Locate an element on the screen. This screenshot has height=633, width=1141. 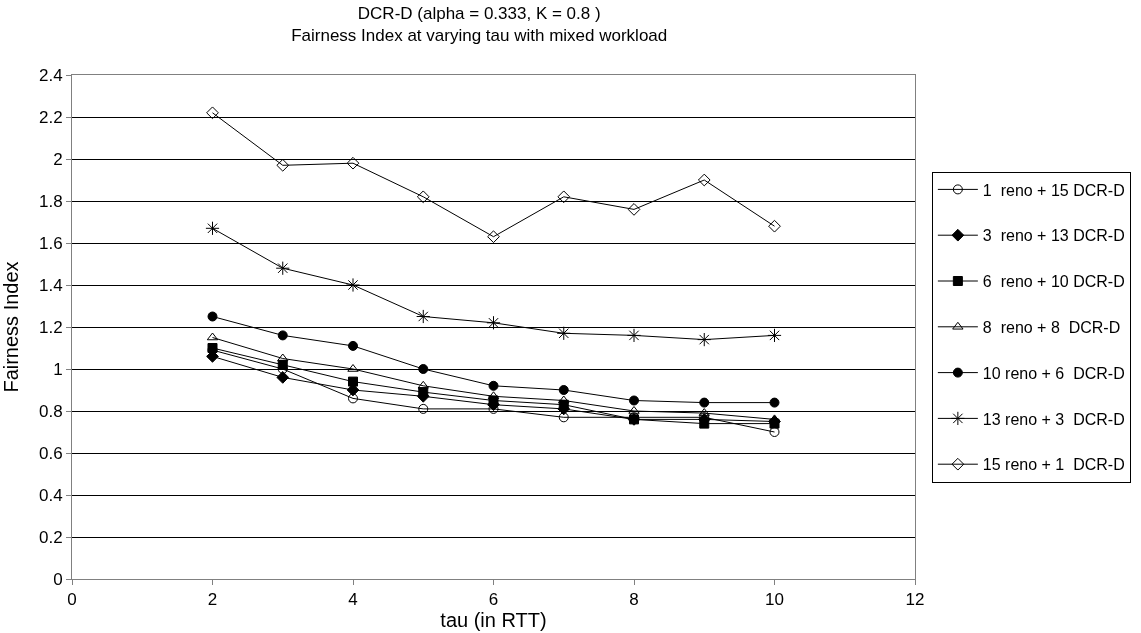
y-tick-label: 1.2 is located at coordinates (50, 327).